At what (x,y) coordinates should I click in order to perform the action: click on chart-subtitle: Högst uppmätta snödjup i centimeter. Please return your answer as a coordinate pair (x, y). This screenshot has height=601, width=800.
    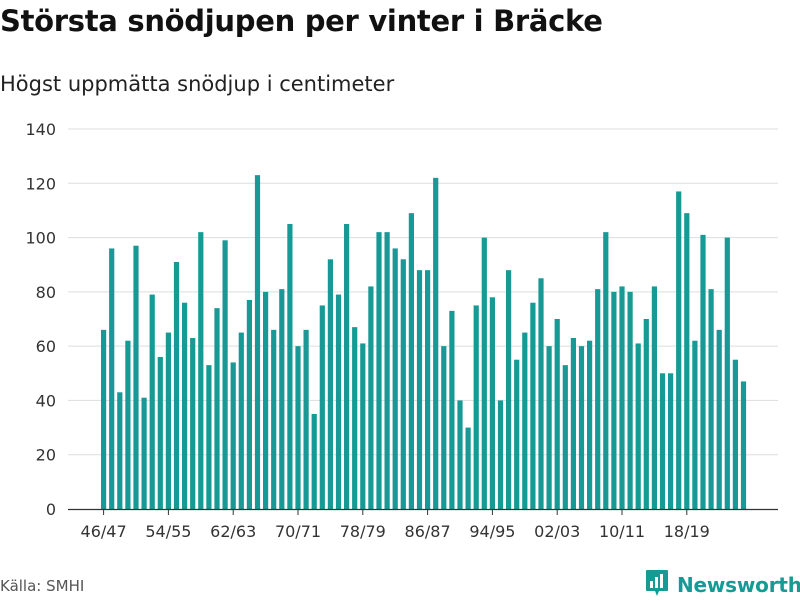
    Looking at the image, I should click on (197, 84).